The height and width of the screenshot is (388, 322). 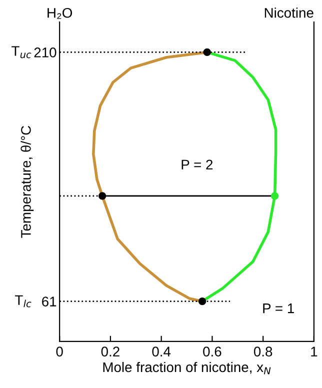 What do you see at coordinates (59, 351) in the screenshot?
I see `x-tick-label: 0` at bounding box center [59, 351].